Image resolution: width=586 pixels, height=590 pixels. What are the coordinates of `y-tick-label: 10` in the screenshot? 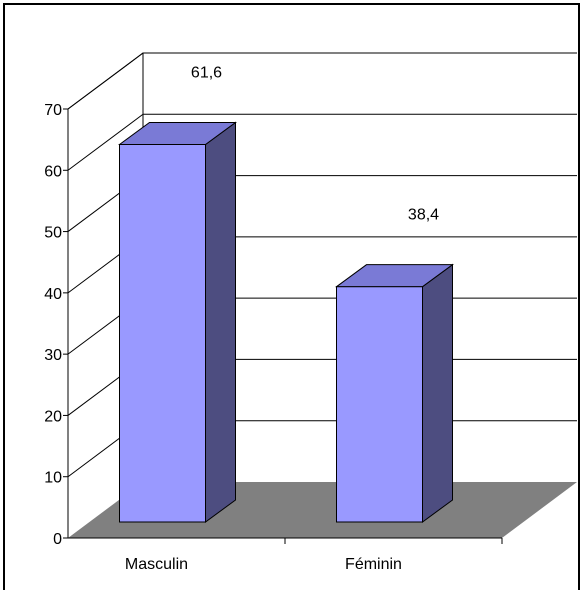 It's located at (53, 478).